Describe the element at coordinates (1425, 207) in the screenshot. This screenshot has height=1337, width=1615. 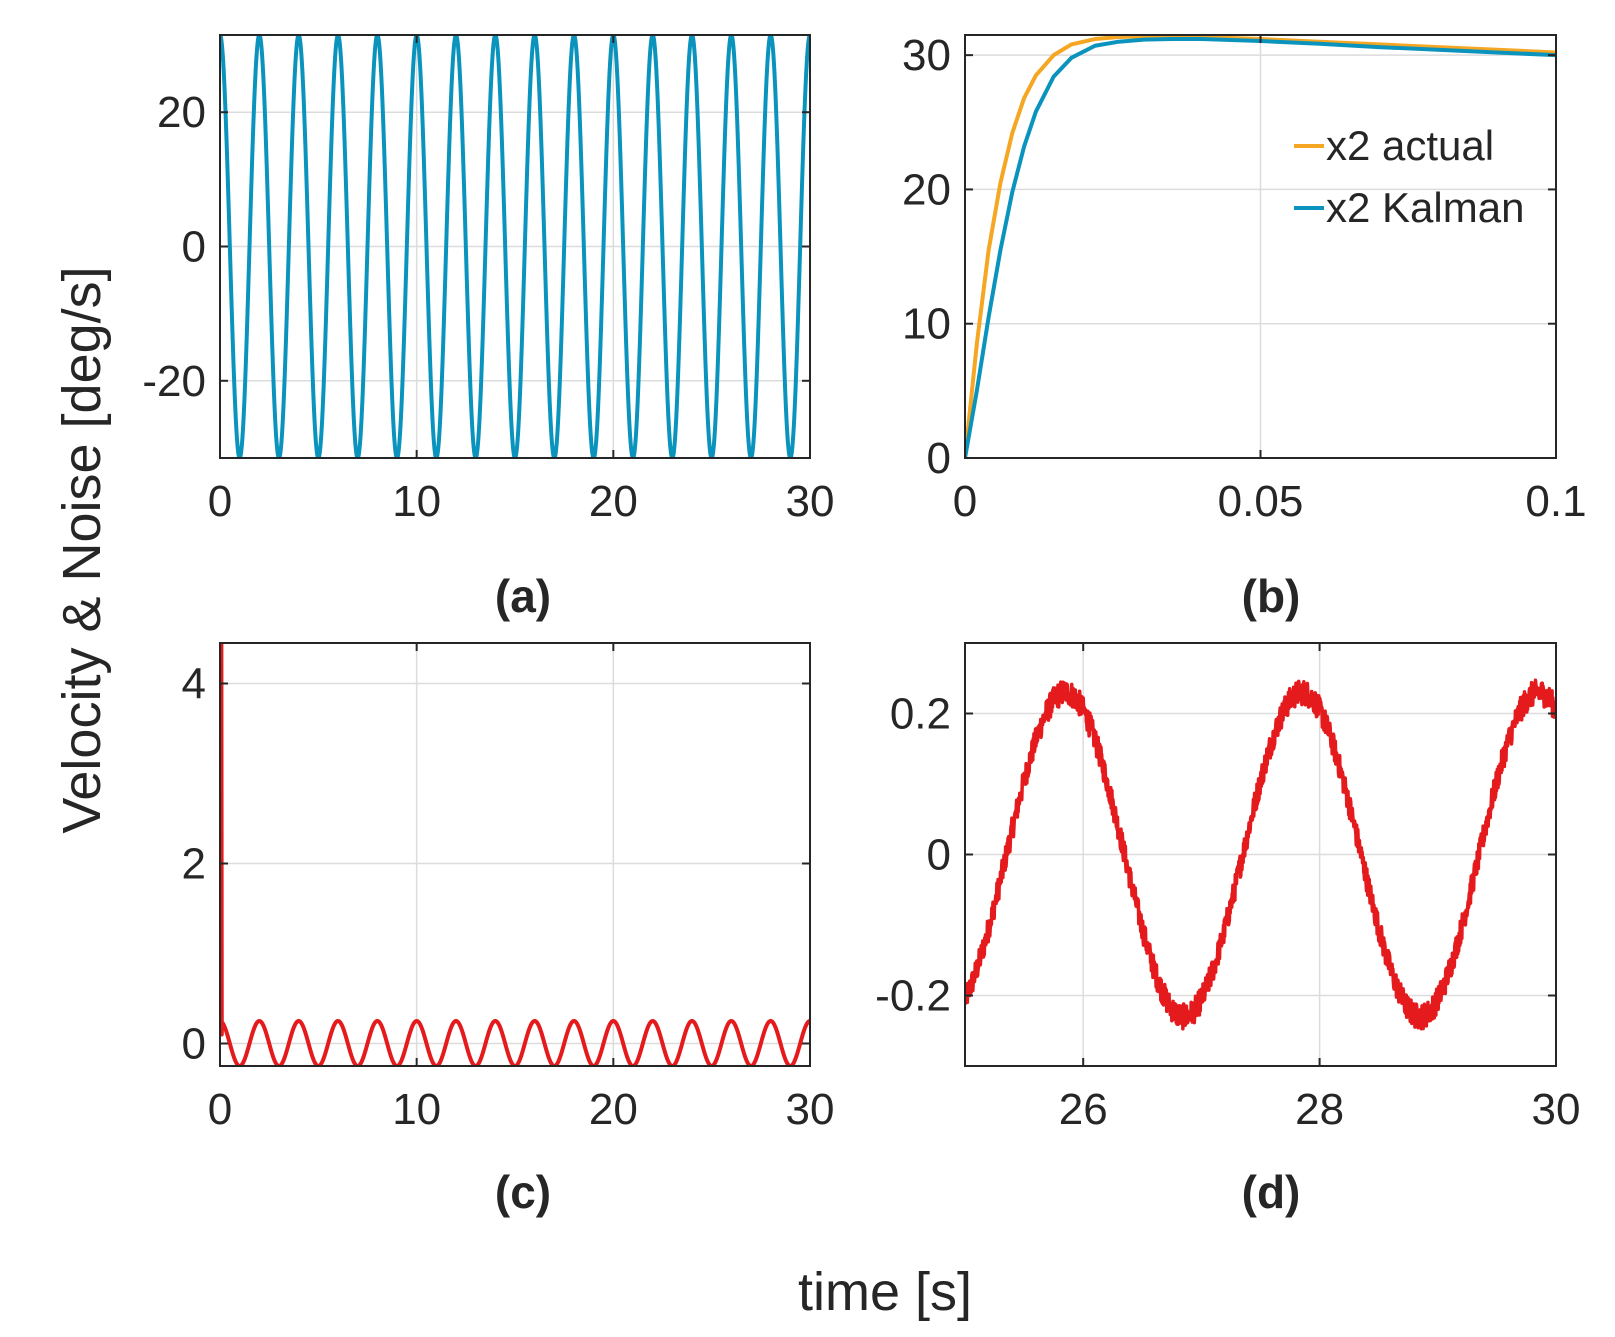
I see `legend-label: x2 Kalman` at that location.